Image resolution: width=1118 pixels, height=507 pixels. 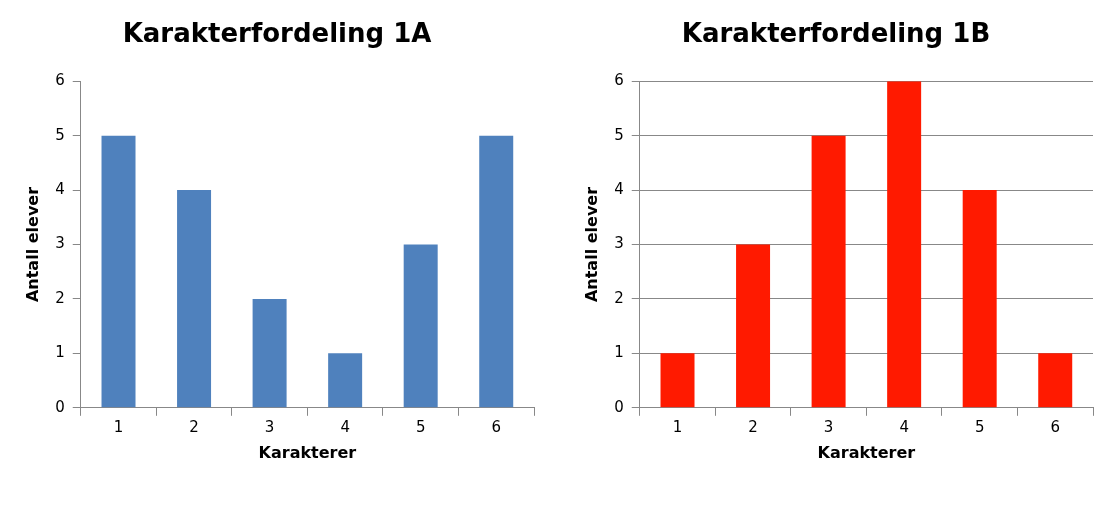 I want to click on chart-title: Karakterfordeling 1A, so click(x=277, y=33).